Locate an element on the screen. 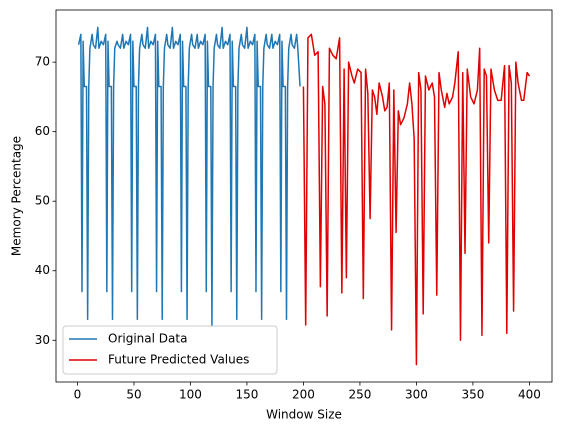  y-tick-label: 70 is located at coordinates (42, 62).